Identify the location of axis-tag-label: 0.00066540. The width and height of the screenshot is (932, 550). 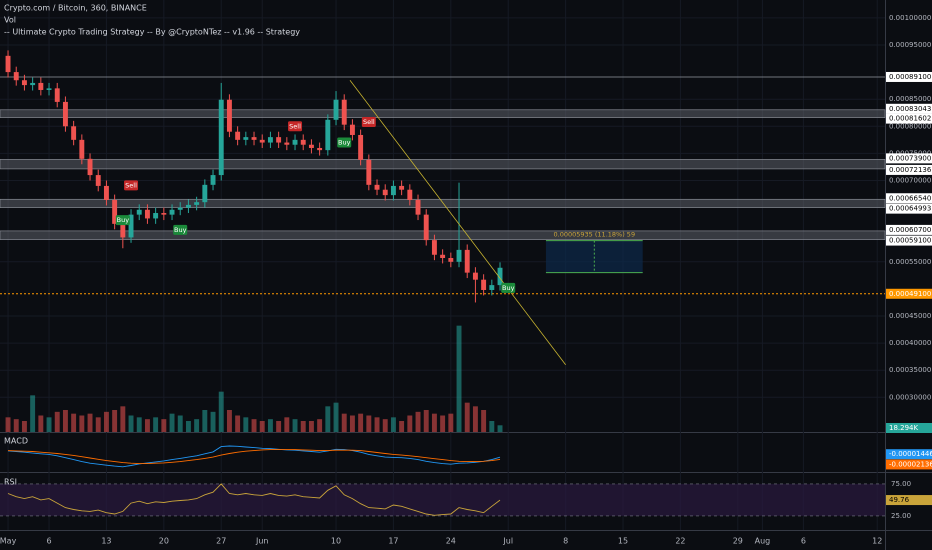
(910, 198).